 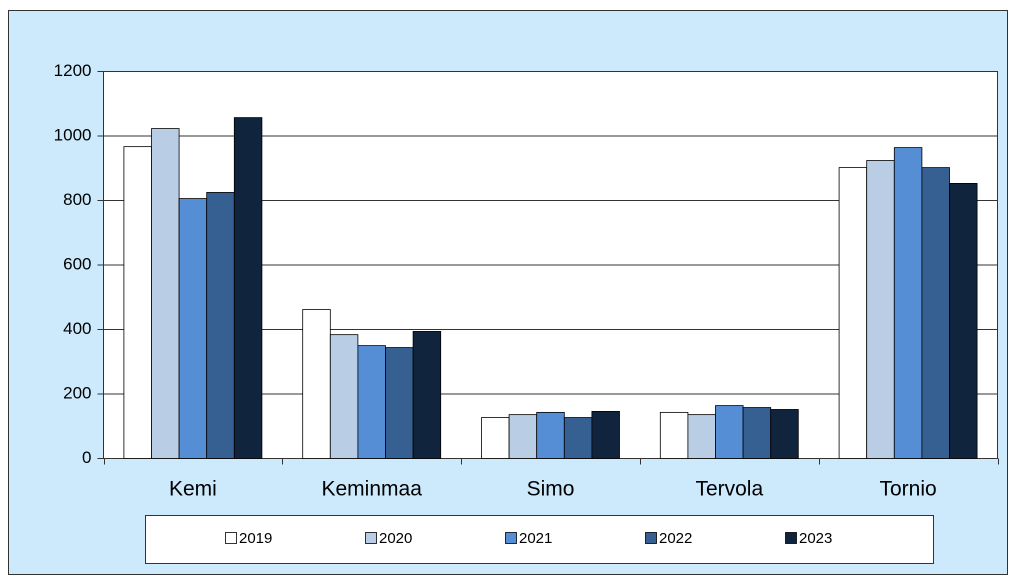 I want to click on x-tick-label: Keminmaa, so click(x=372, y=489).